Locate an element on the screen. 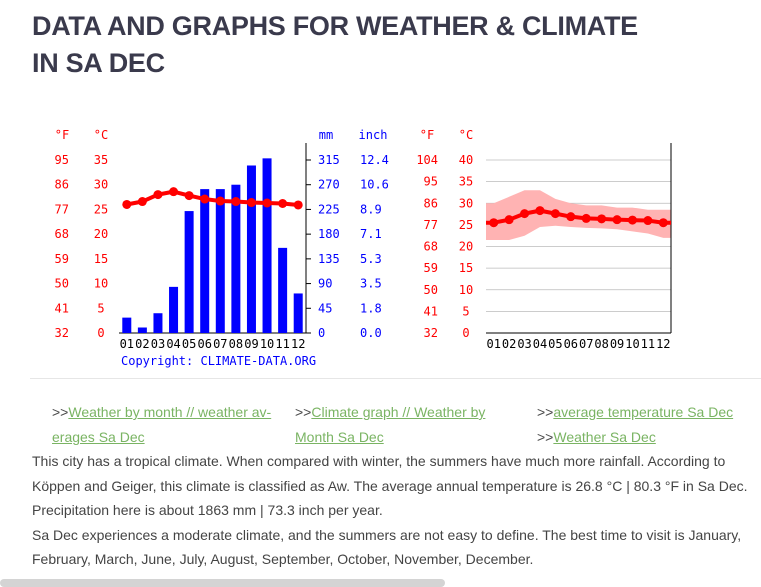  y-tick-label-inch: 5.3 is located at coordinates (371, 259).